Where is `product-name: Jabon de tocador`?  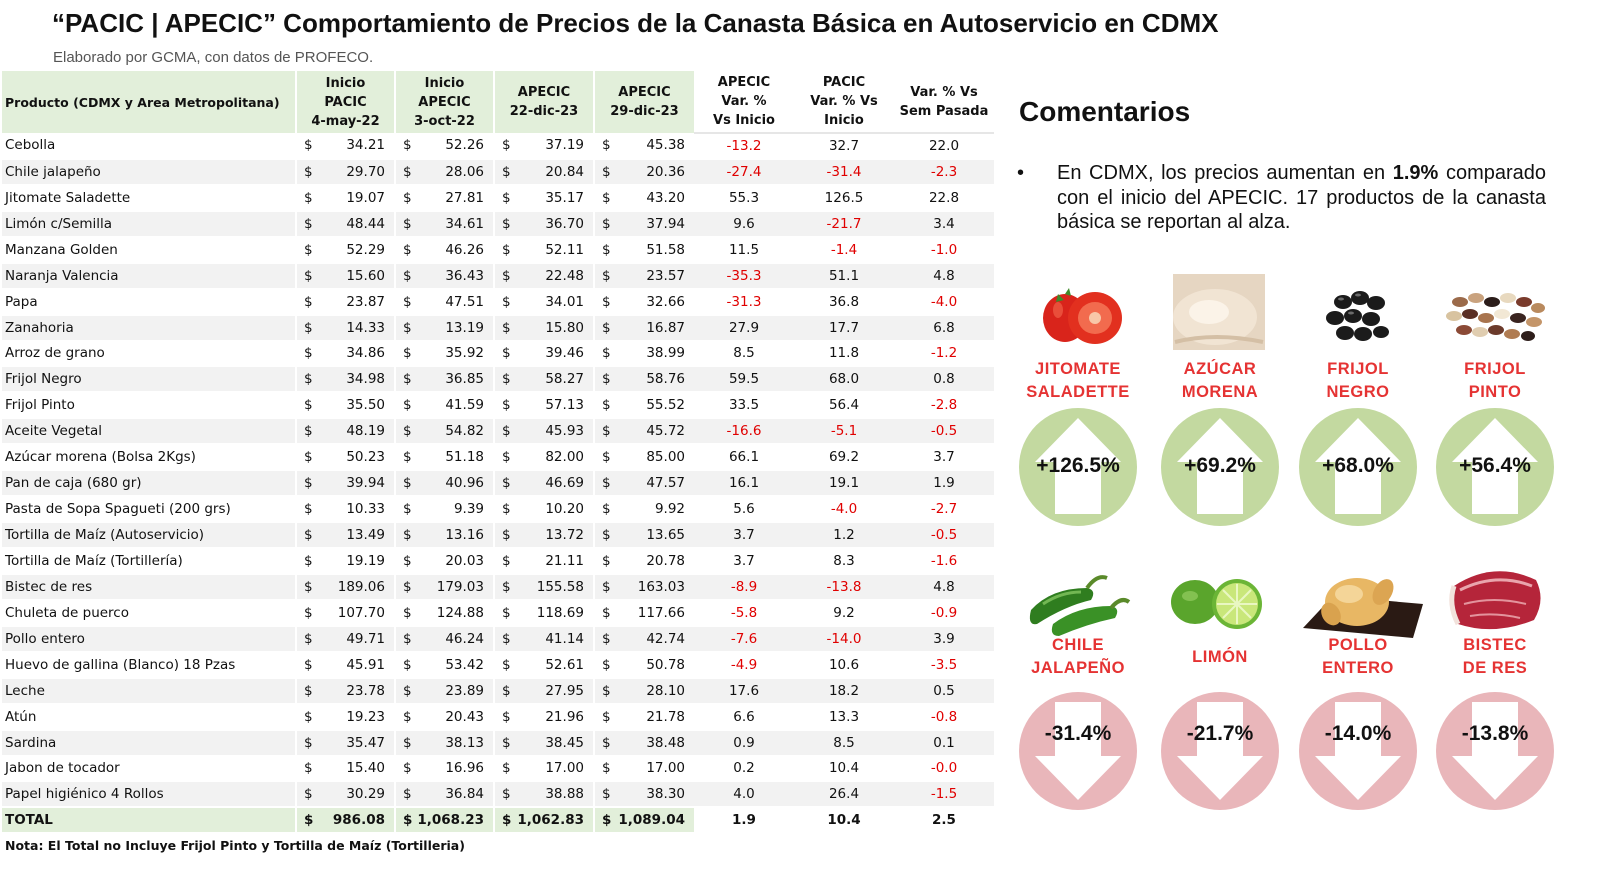 product-name: Jabon de tocador is located at coordinates (149, 769).